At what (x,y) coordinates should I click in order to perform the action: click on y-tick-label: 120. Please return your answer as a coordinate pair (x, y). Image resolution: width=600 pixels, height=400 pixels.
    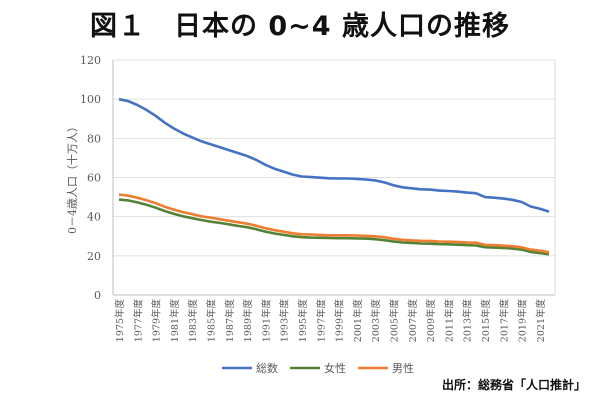
    Looking at the image, I should click on (90, 60).